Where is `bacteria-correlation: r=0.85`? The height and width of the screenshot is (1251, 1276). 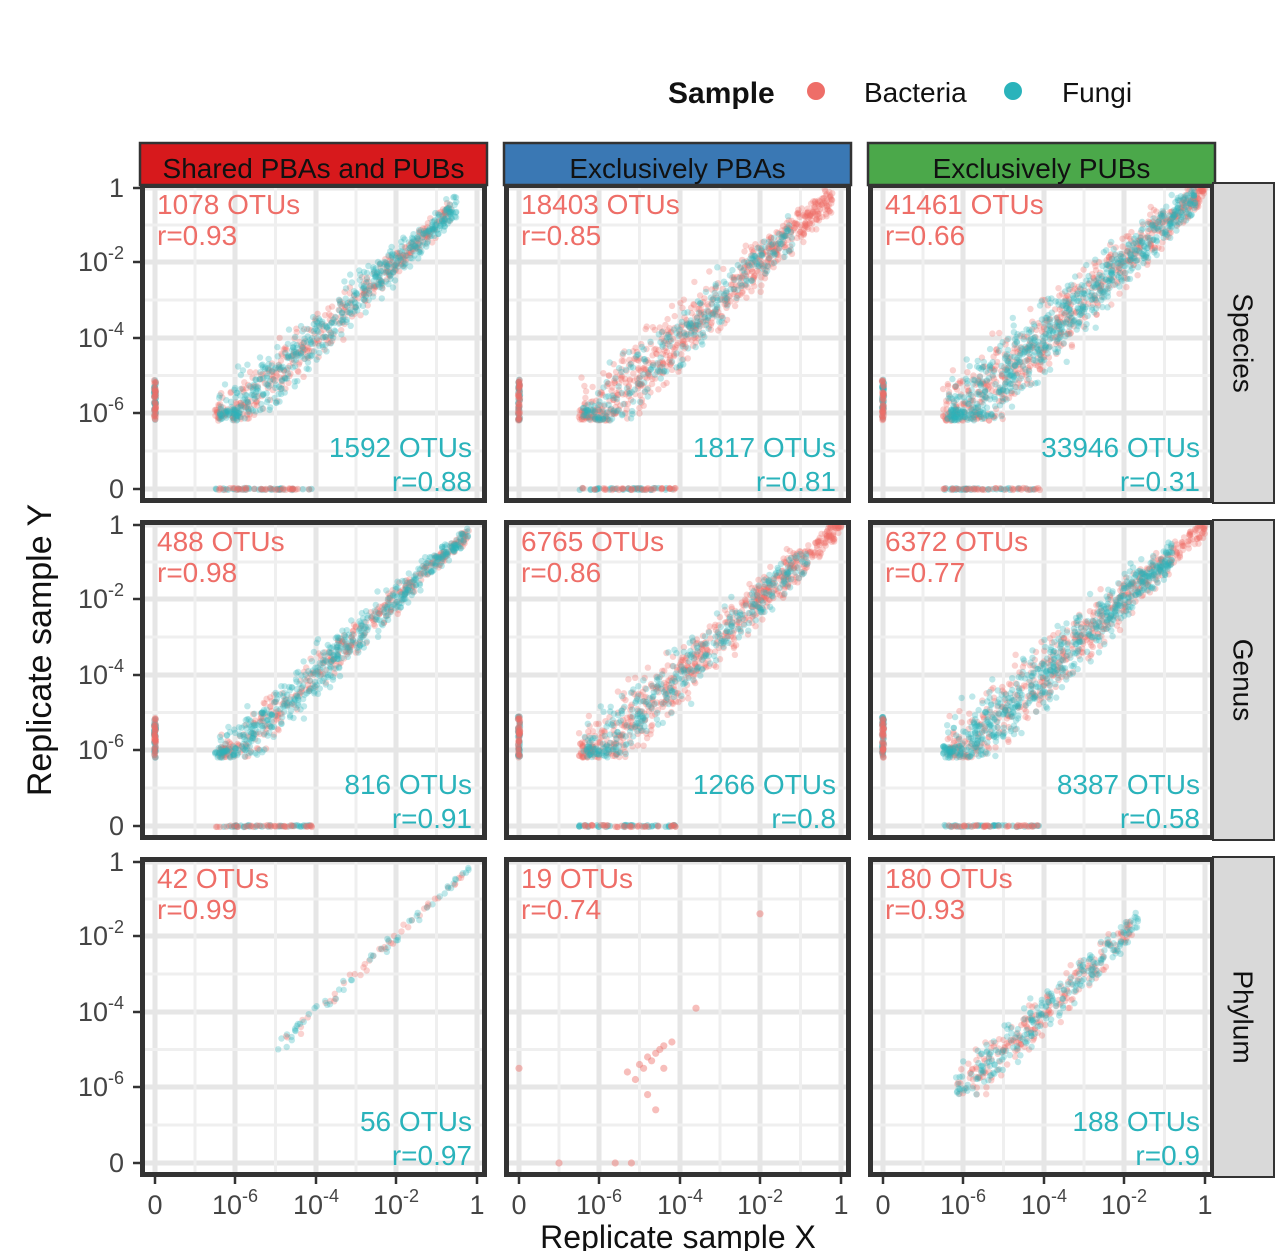
bacteria-correlation: r=0.85 is located at coordinates (561, 235).